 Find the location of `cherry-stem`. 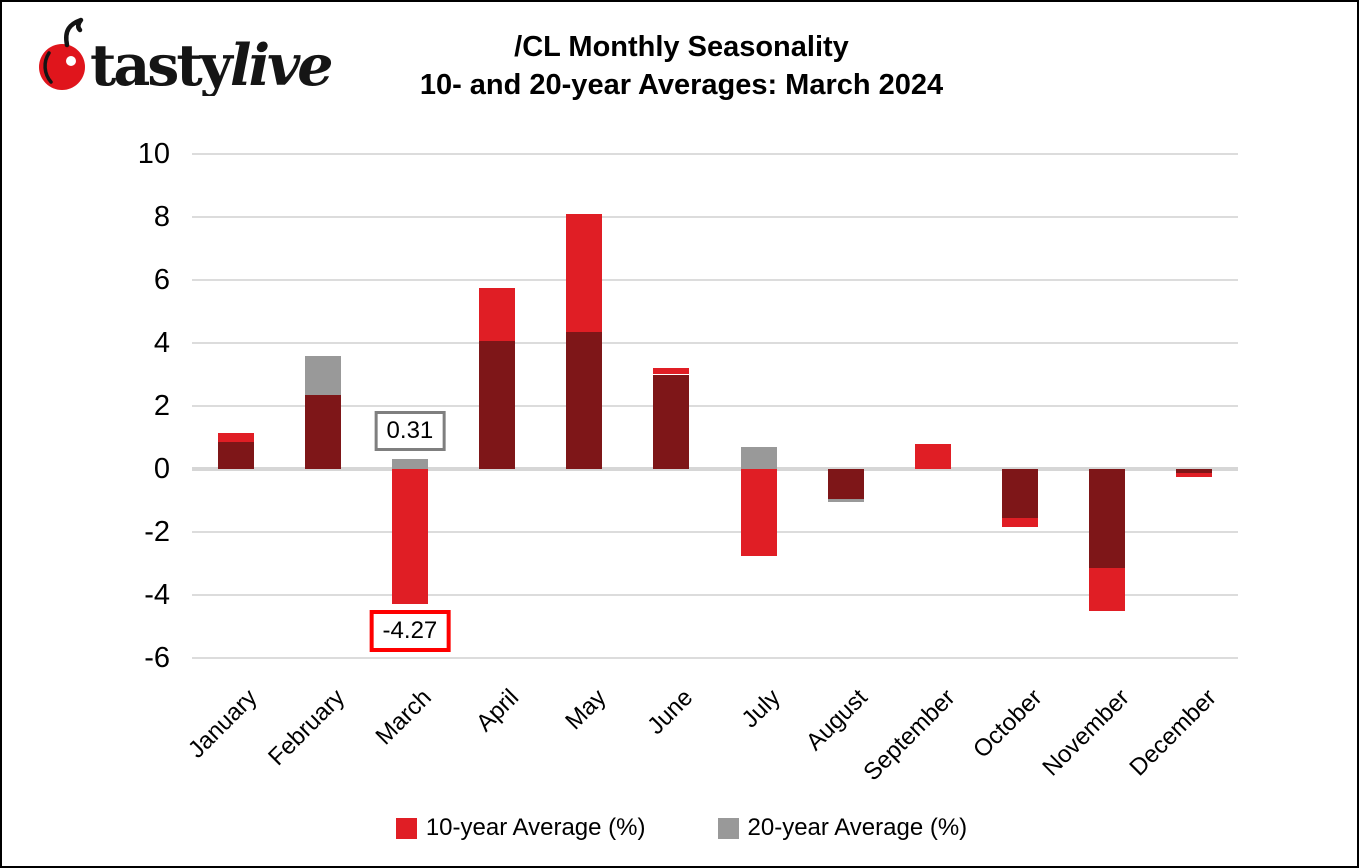

cherry-stem is located at coordinates (74, 32).